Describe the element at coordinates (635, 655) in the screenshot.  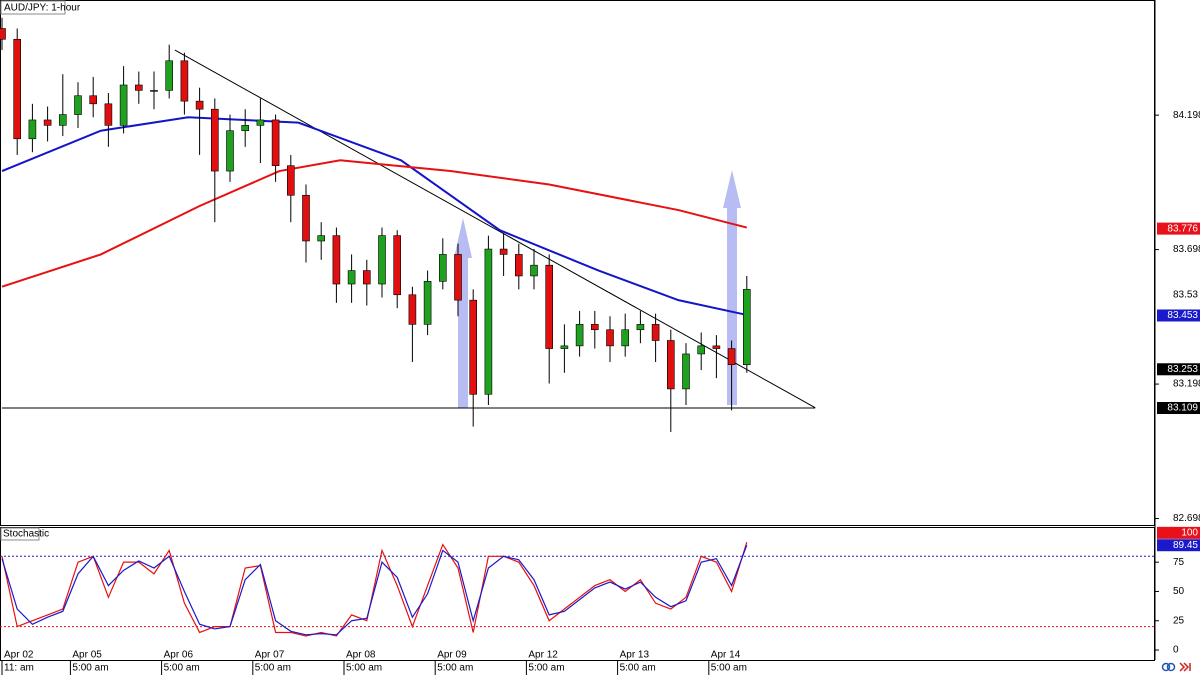
I see `x-tick-label: Apr 13` at that location.